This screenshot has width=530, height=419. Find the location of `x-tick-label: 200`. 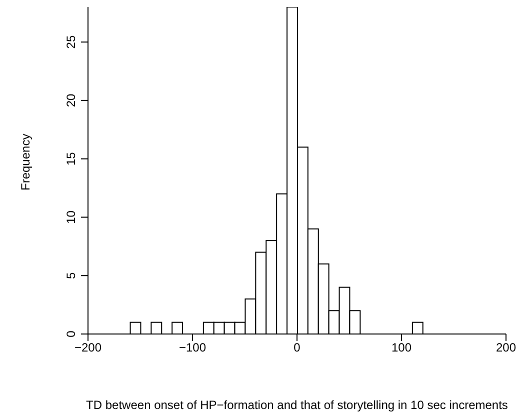

x-tick-label: 200 is located at coordinates (506, 347).